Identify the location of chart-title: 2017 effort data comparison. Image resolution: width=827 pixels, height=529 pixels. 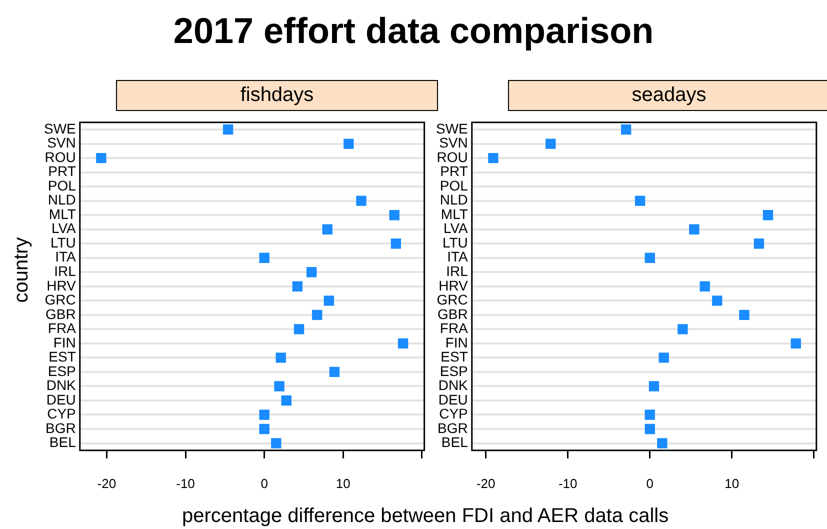
(413, 31).